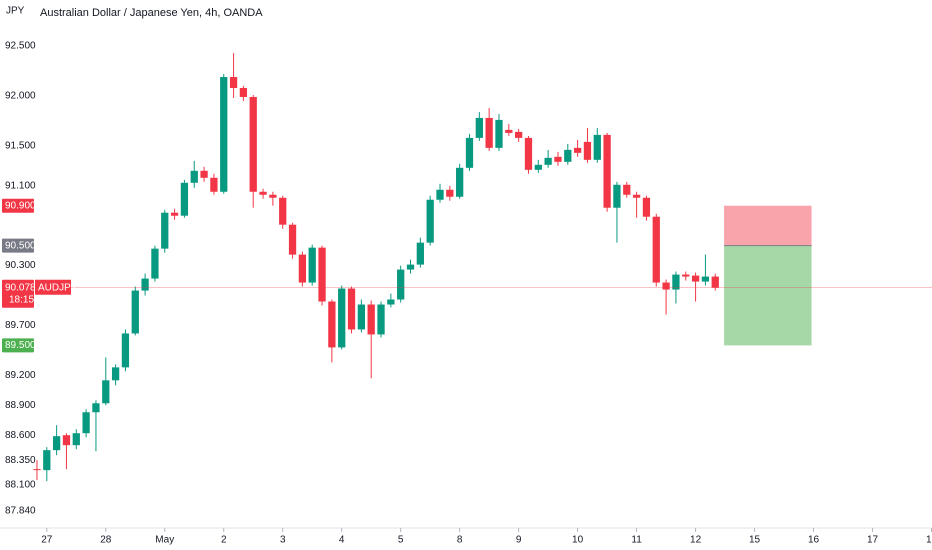 The image size is (932, 550). I want to click on x-tick-label: May, so click(164, 540).